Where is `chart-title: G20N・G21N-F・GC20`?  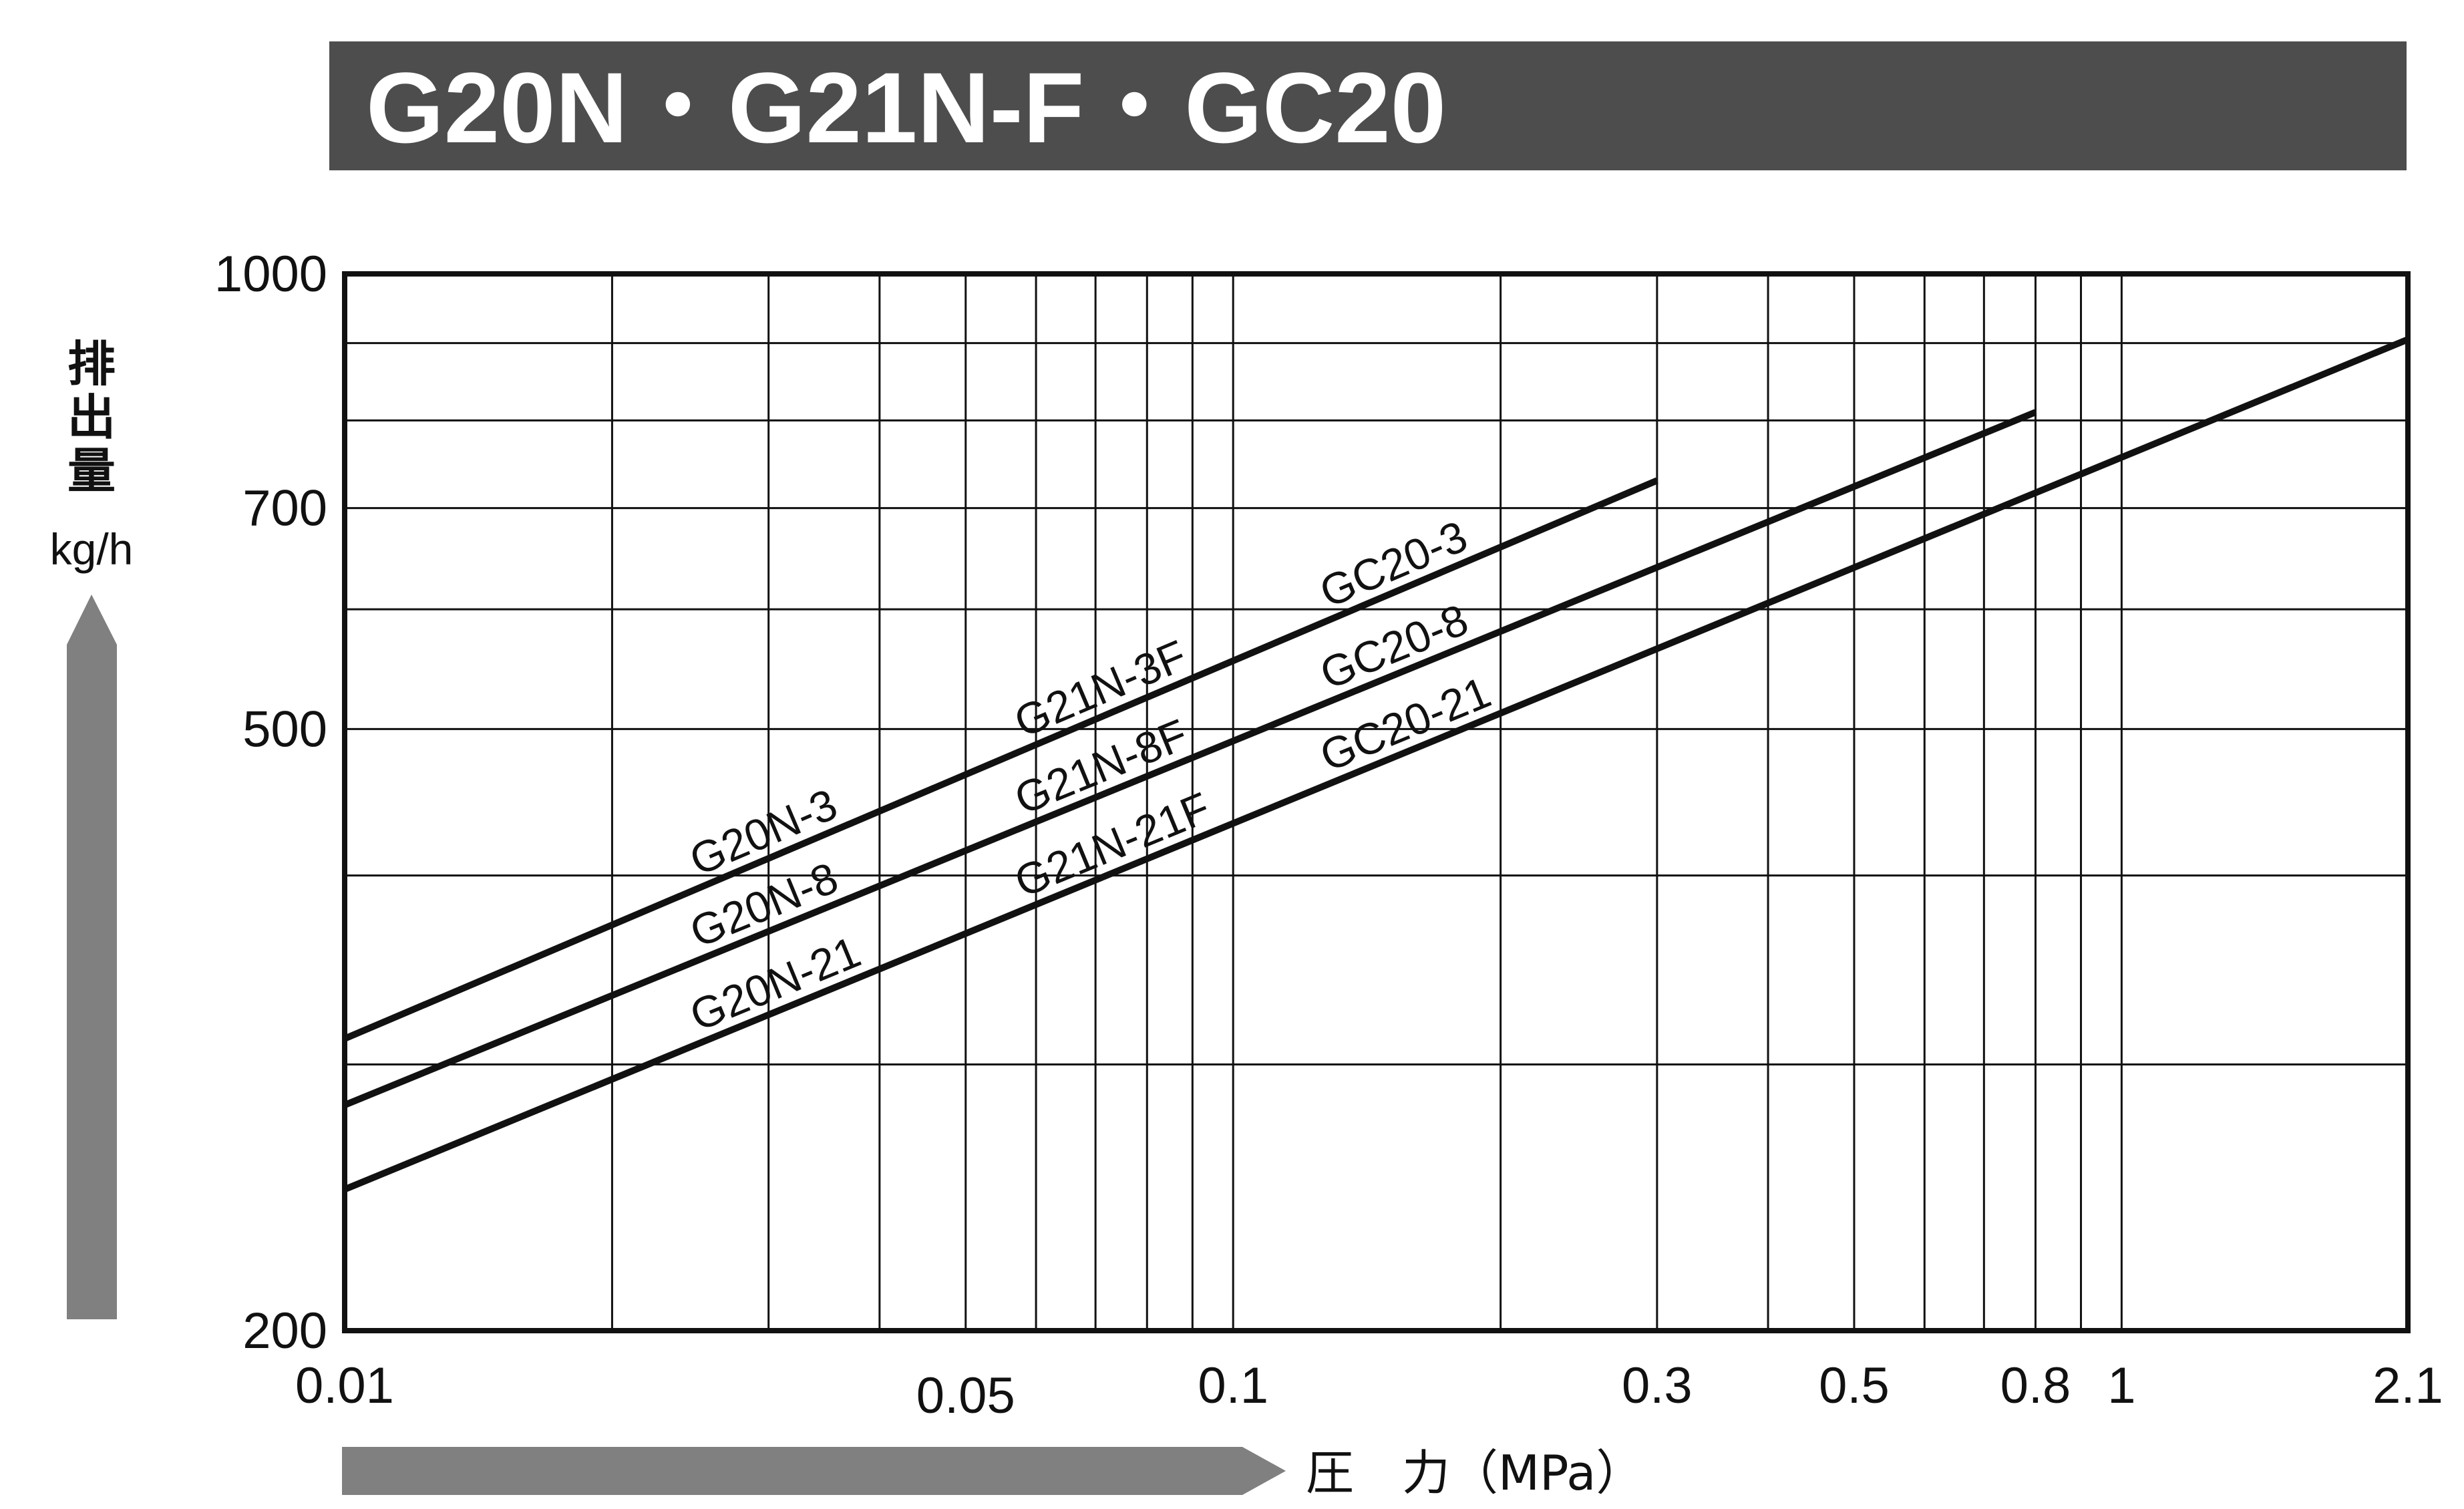 chart-title: G20N・G21N-F・GC20 is located at coordinates (906, 107).